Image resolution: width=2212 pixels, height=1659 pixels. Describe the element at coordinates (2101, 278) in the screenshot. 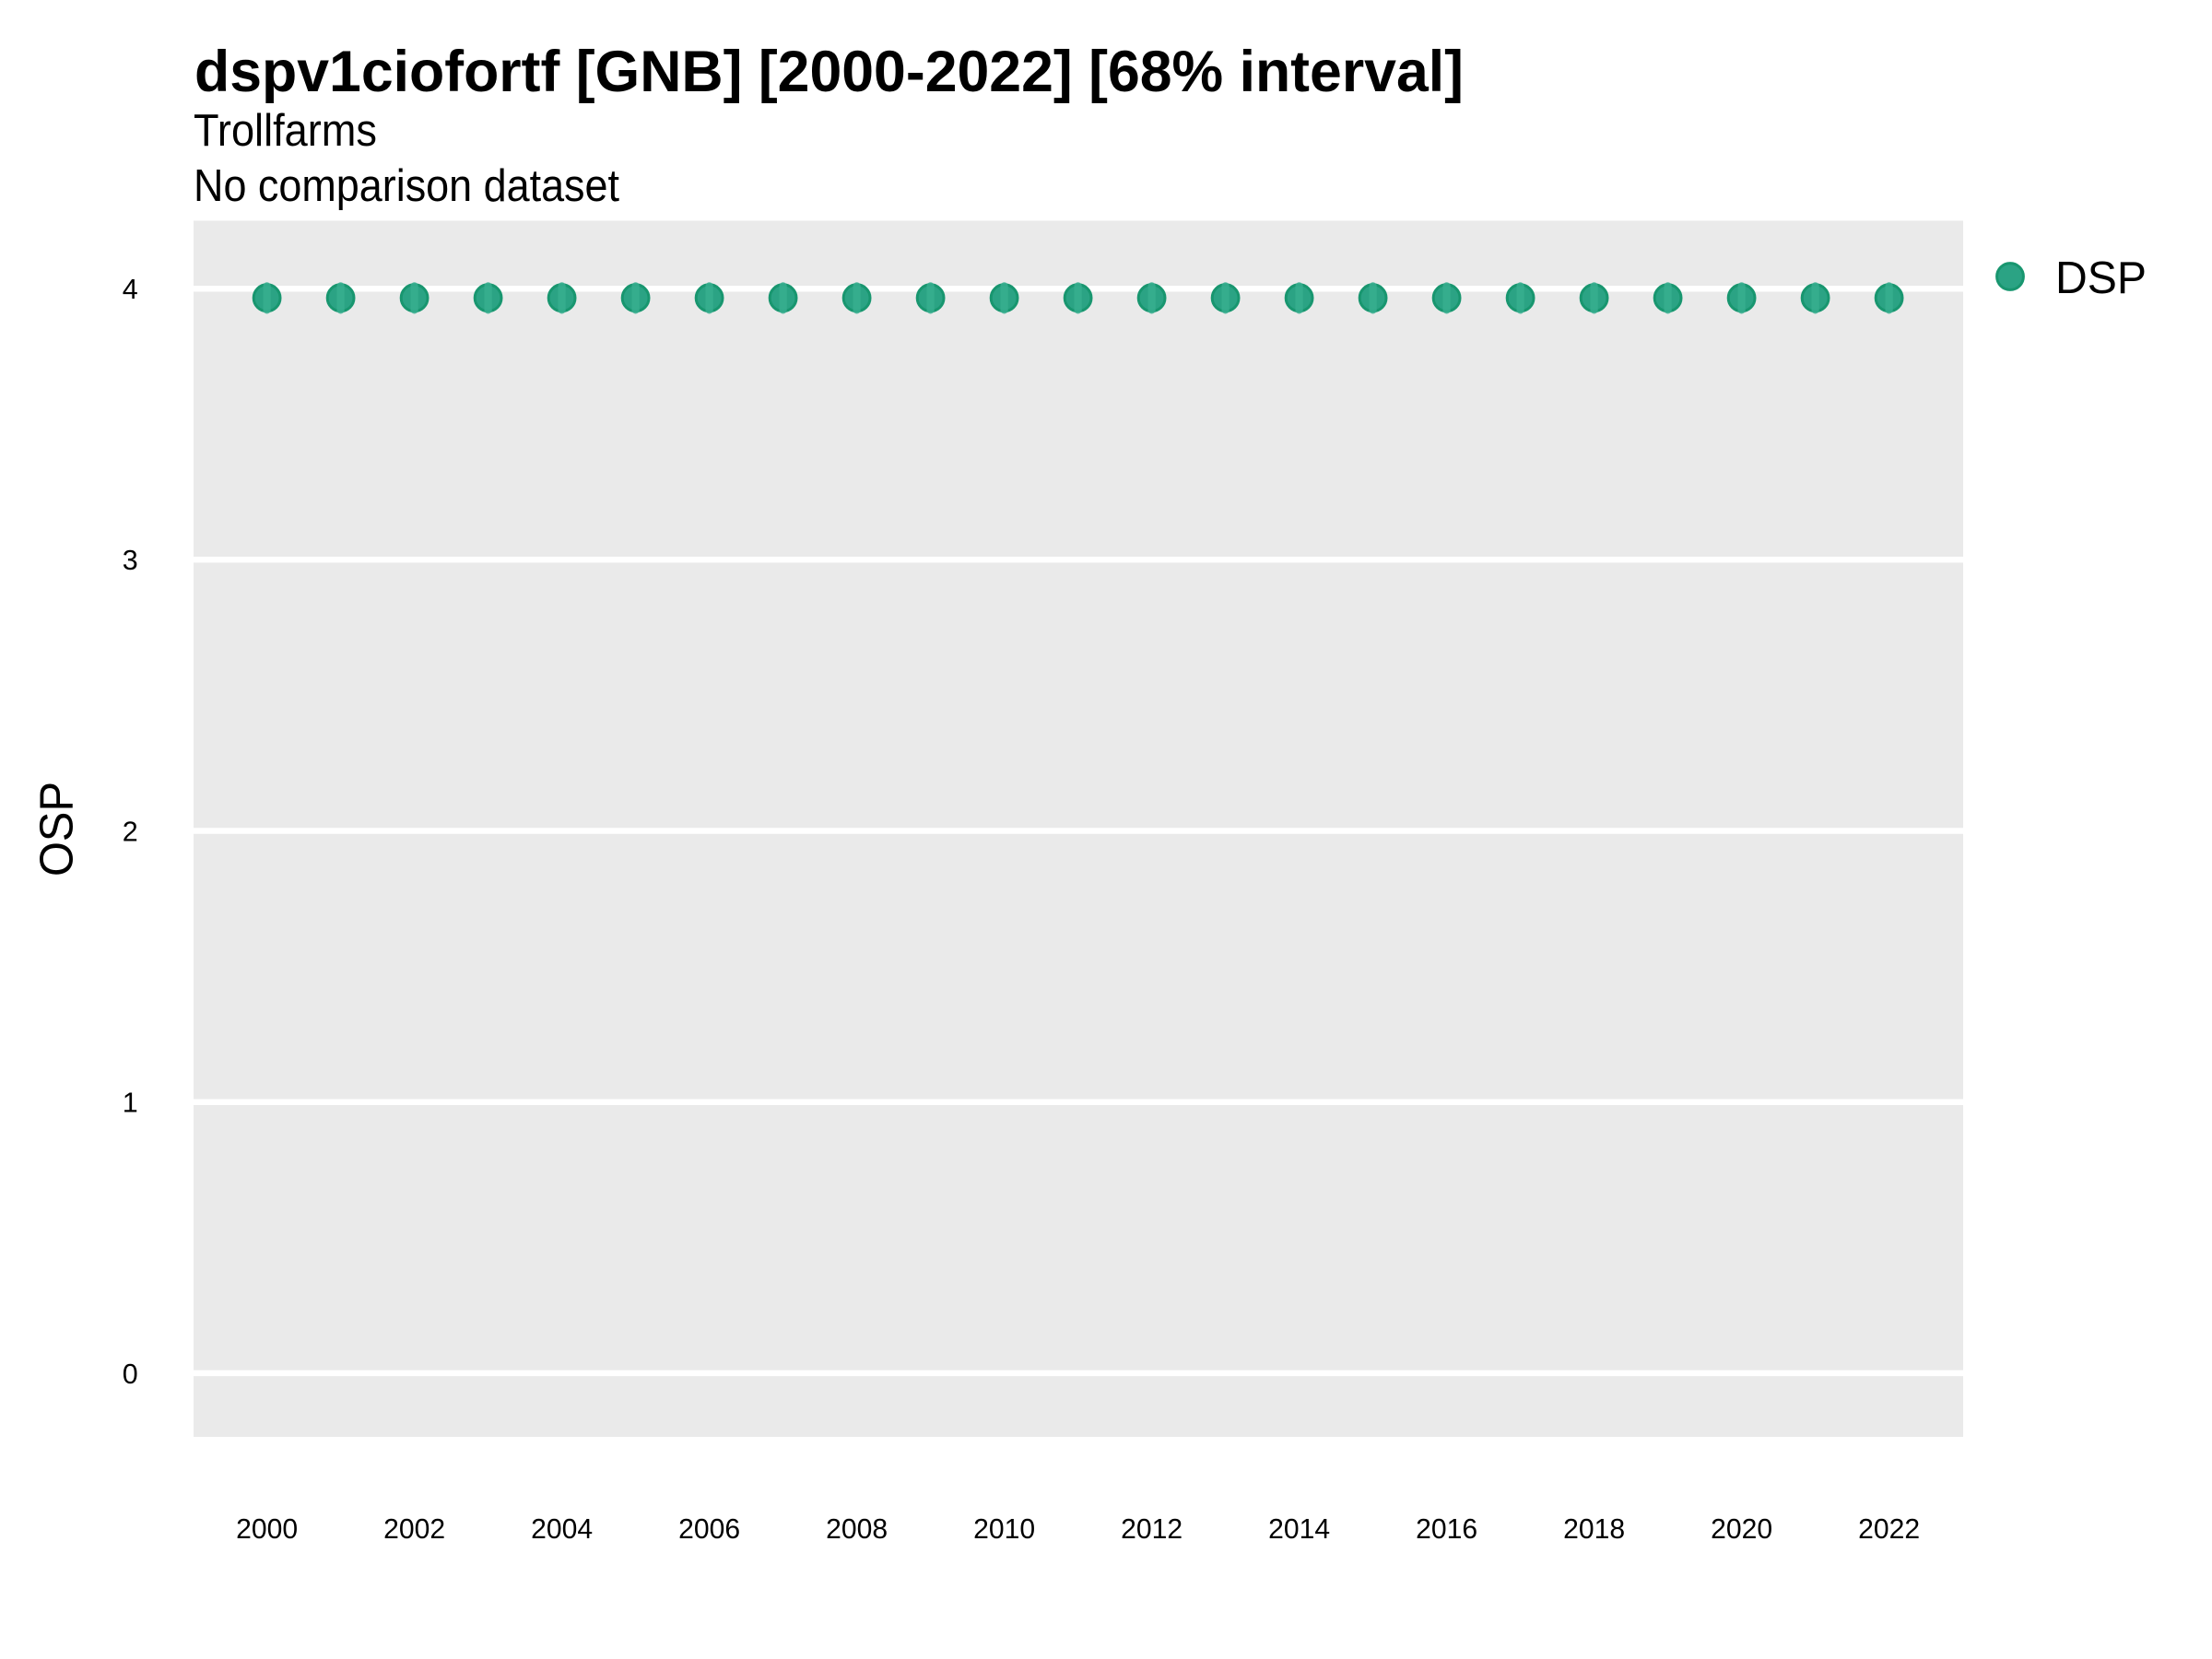

I see `svg-text: DSP` at that location.